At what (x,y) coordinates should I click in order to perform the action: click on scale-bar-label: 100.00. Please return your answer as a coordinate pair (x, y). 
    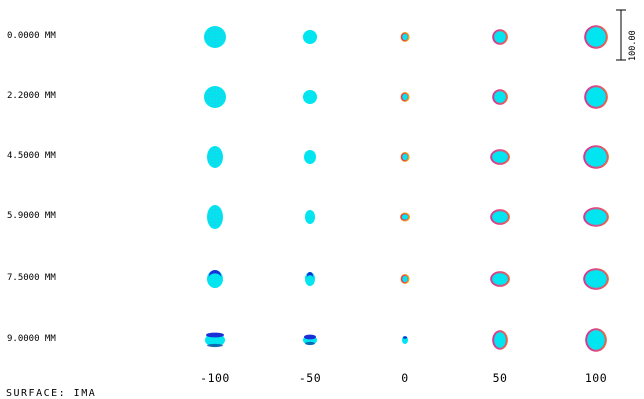
    Looking at the image, I should click on (633, 45).